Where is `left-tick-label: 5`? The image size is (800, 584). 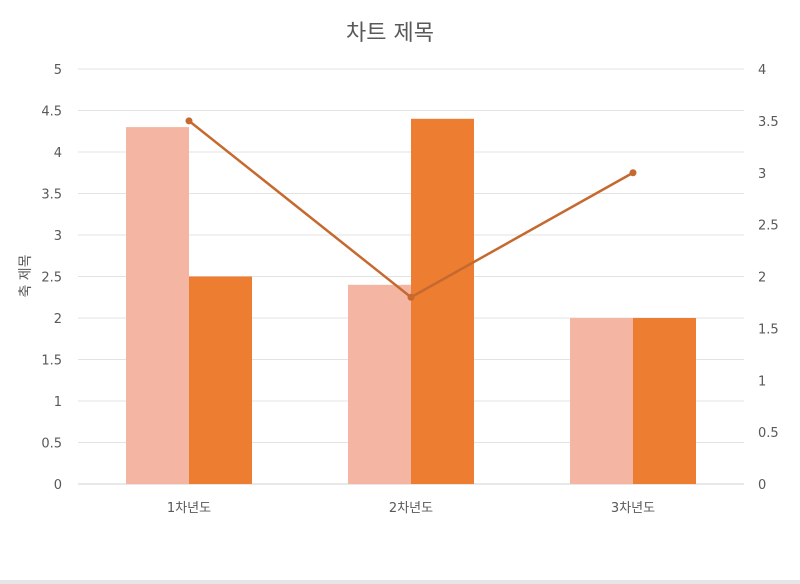 left-tick-label: 5 is located at coordinates (58, 70).